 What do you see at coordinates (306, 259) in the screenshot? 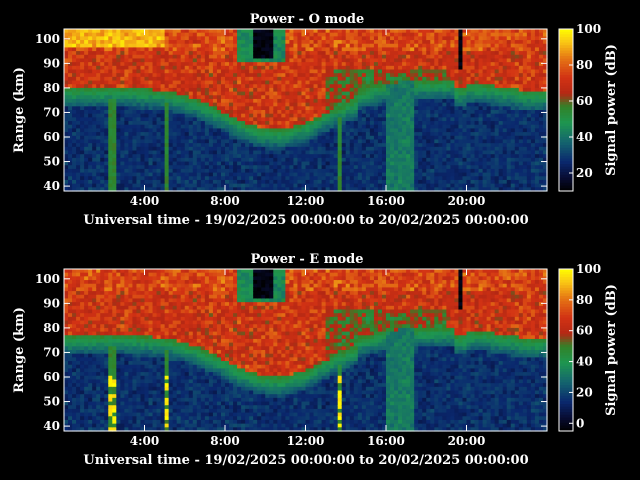
I see `chart-title: Power - E mode` at bounding box center [306, 259].